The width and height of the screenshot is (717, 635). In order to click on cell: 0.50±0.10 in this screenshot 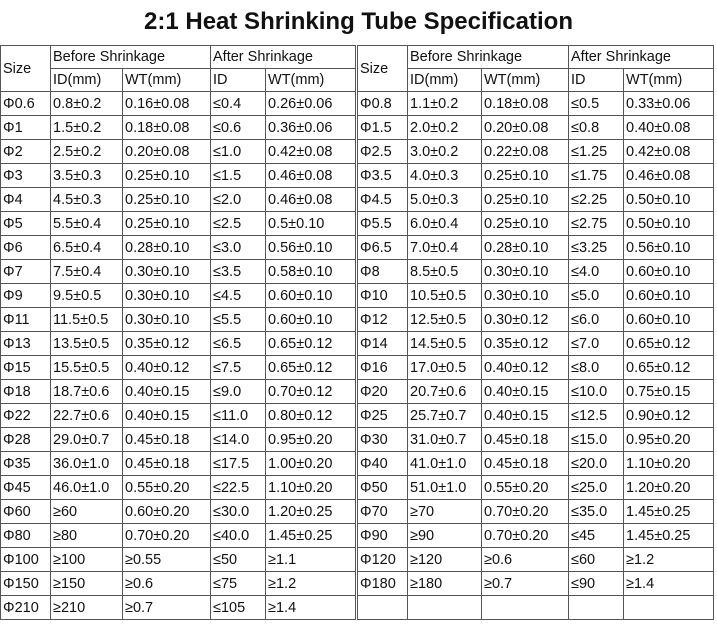, I will do `click(669, 199)`.